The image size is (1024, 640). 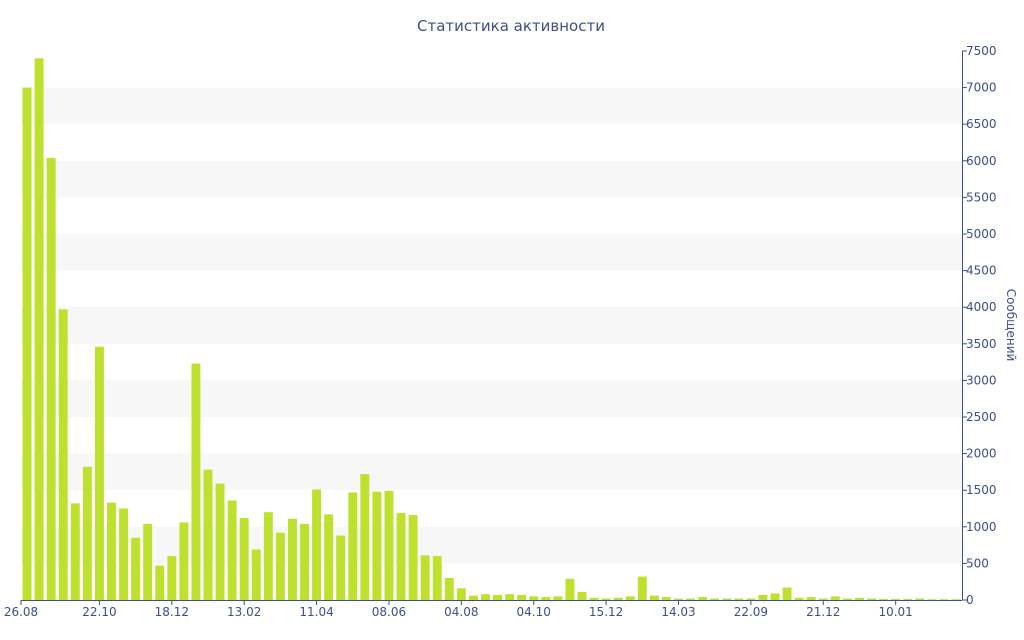 What do you see at coordinates (981, 124) in the screenshot?
I see `y-tick-label: 6500` at bounding box center [981, 124].